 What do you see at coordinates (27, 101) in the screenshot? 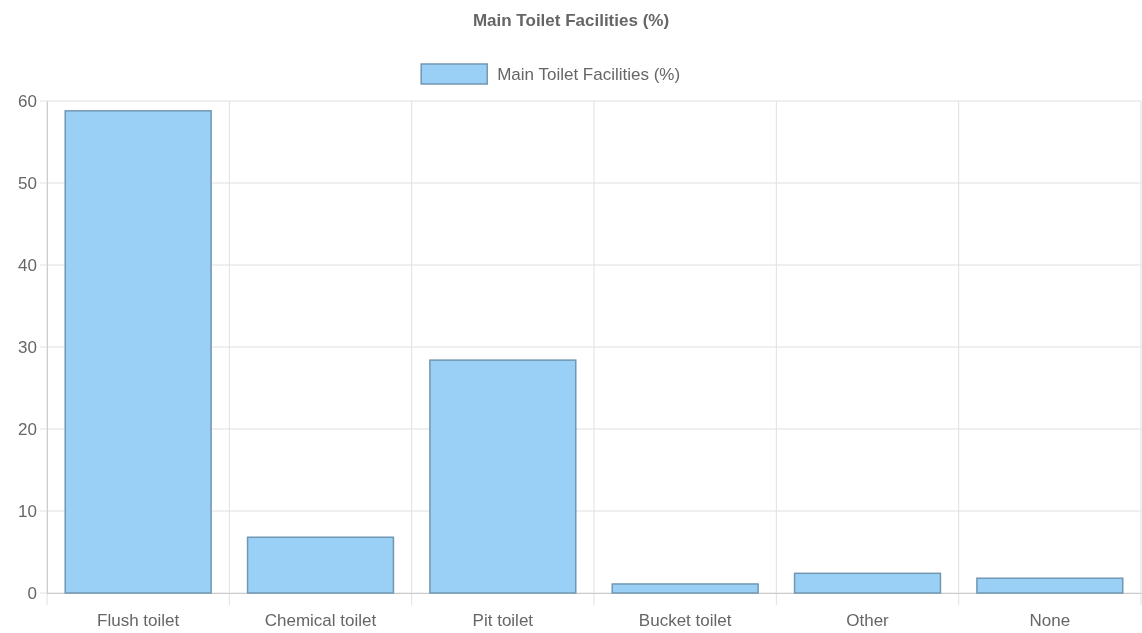
I see `y-tick-label: 60` at bounding box center [27, 101].